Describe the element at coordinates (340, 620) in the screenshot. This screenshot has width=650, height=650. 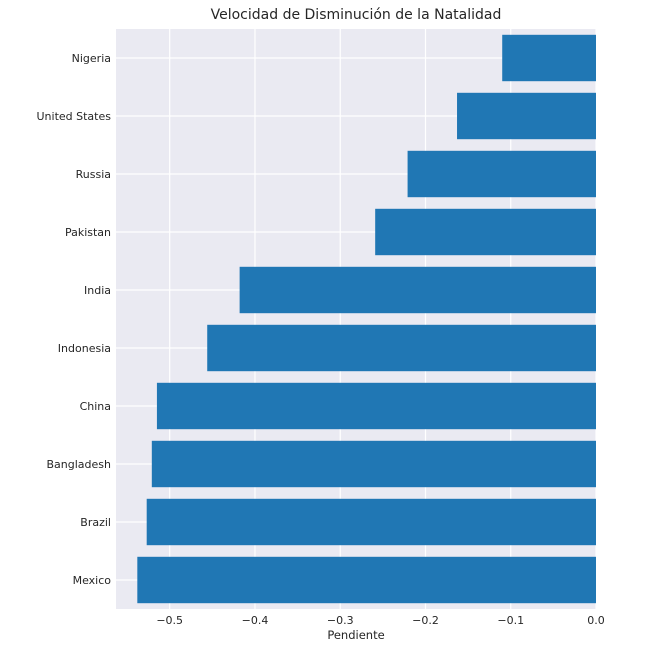
I see `x-tick-label: −0.3` at that location.